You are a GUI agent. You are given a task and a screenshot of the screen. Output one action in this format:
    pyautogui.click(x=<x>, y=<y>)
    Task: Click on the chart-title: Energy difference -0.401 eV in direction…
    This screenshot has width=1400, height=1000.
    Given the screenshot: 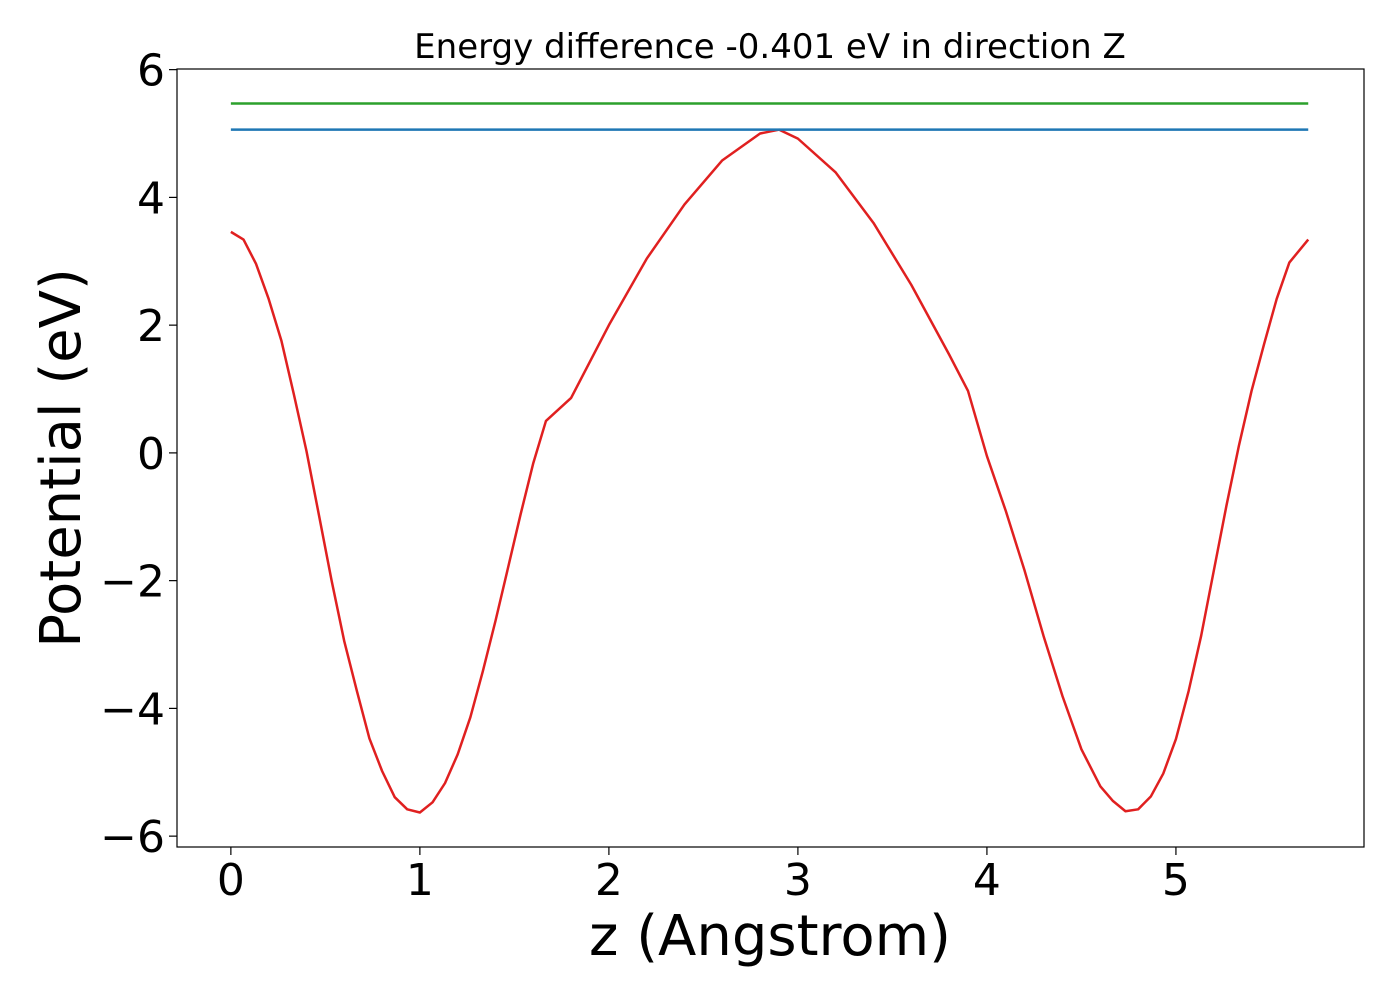 What is the action you would take?
    pyautogui.click(x=770, y=47)
    